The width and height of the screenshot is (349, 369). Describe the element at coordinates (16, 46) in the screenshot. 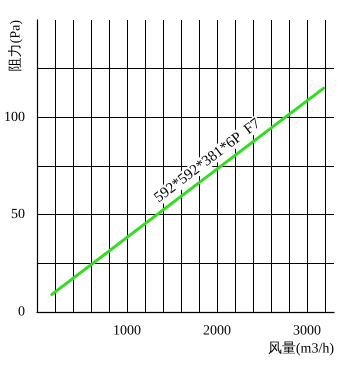

I see `y-axis-title: 阻力(Pa)` at that location.